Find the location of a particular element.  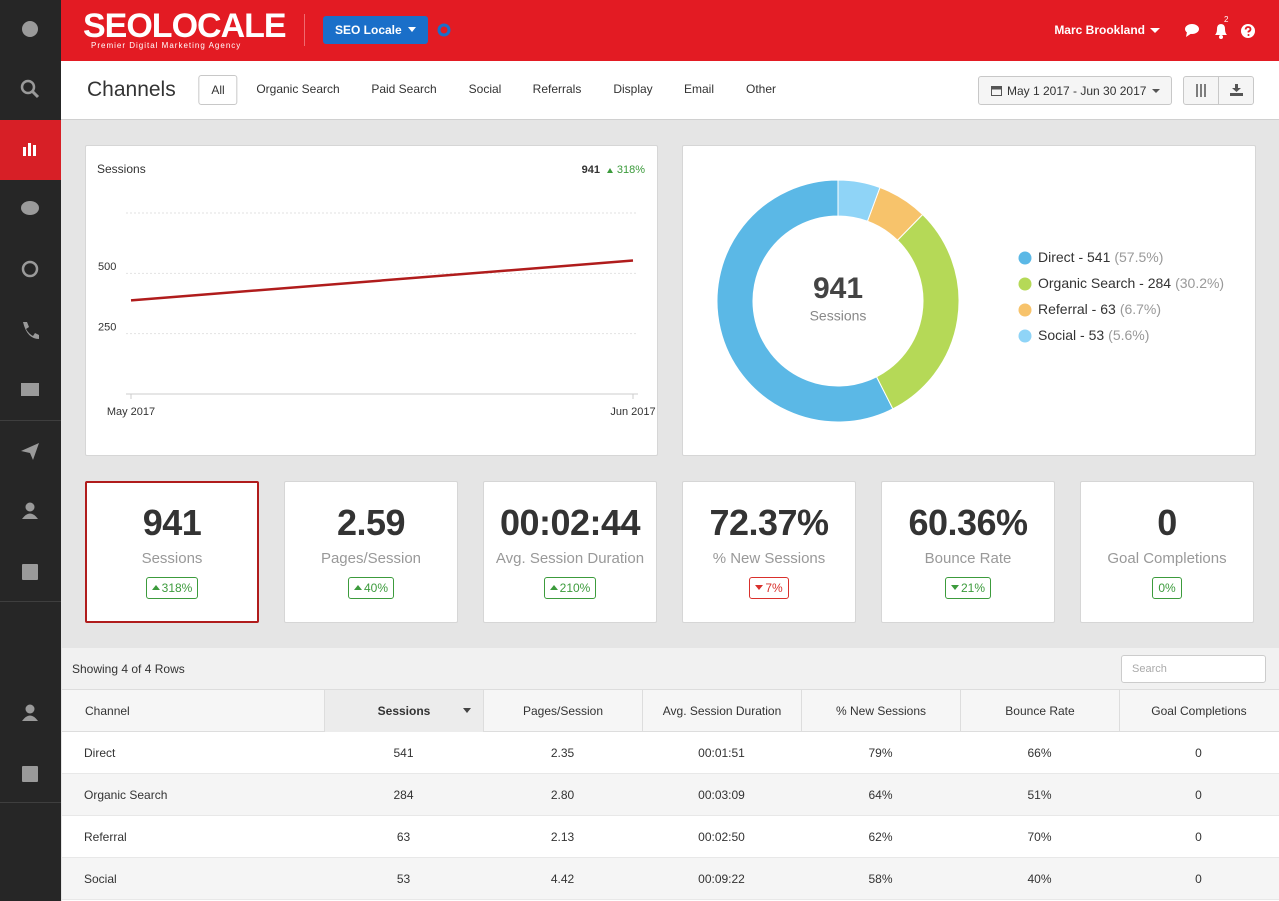

caret is located at coordinates (1155, 30).